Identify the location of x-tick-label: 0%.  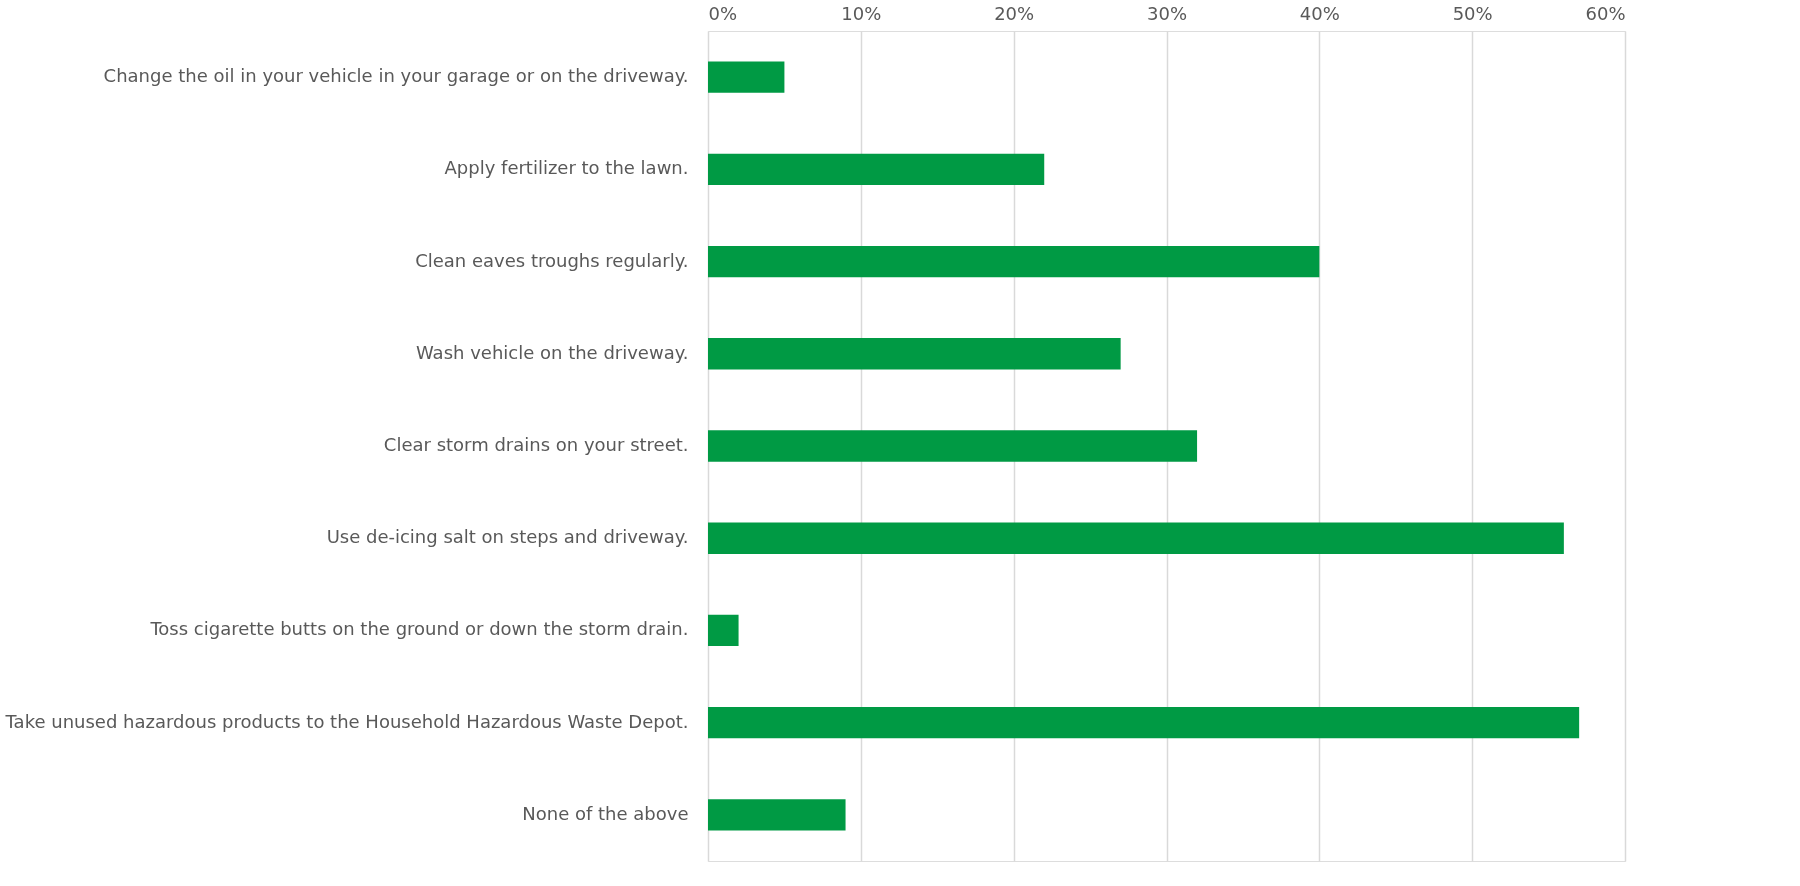
(723, 13).